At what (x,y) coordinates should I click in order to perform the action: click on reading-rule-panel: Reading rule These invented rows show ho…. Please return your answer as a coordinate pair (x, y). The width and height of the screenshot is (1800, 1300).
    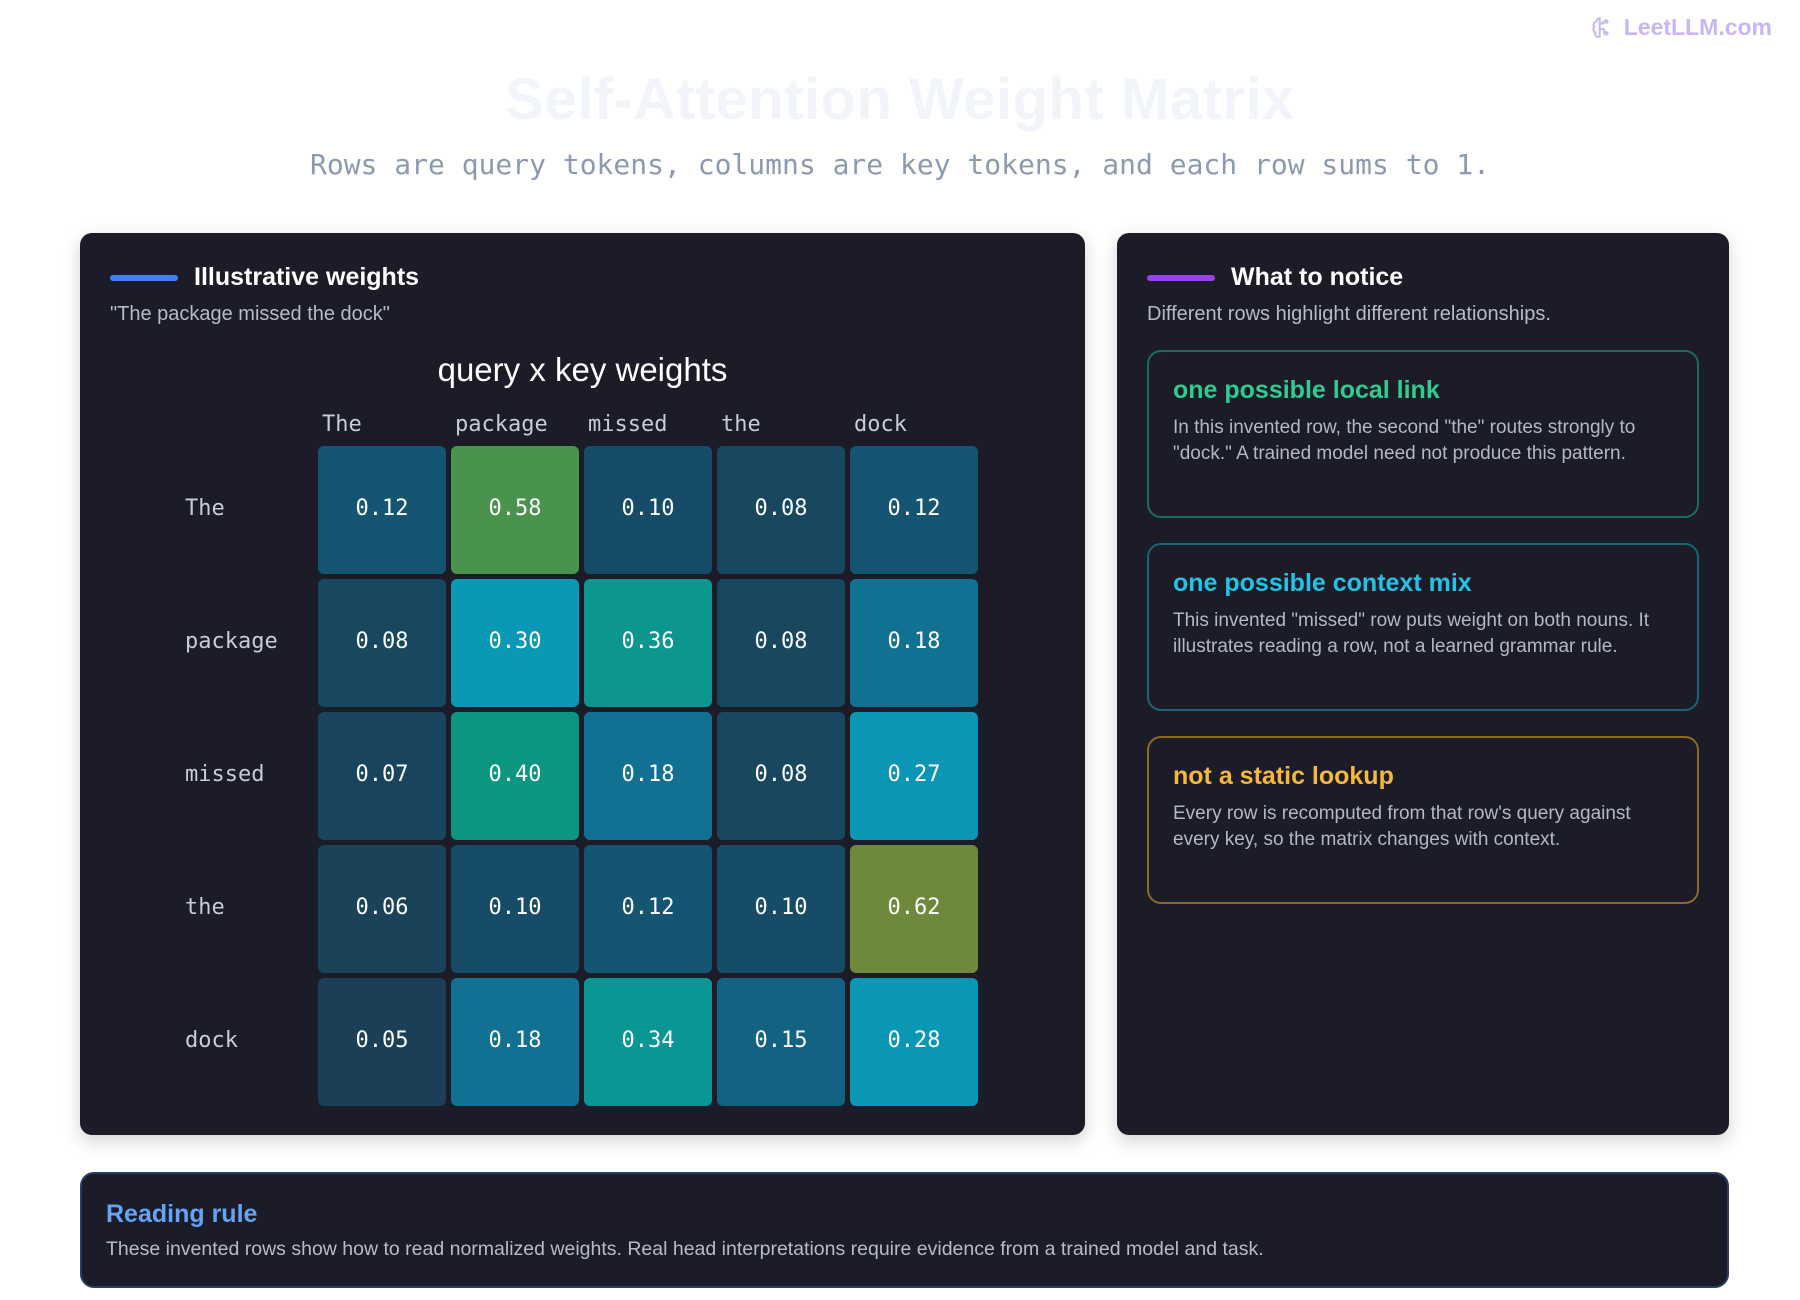
    Looking at the image, I should click on (904, 1230).